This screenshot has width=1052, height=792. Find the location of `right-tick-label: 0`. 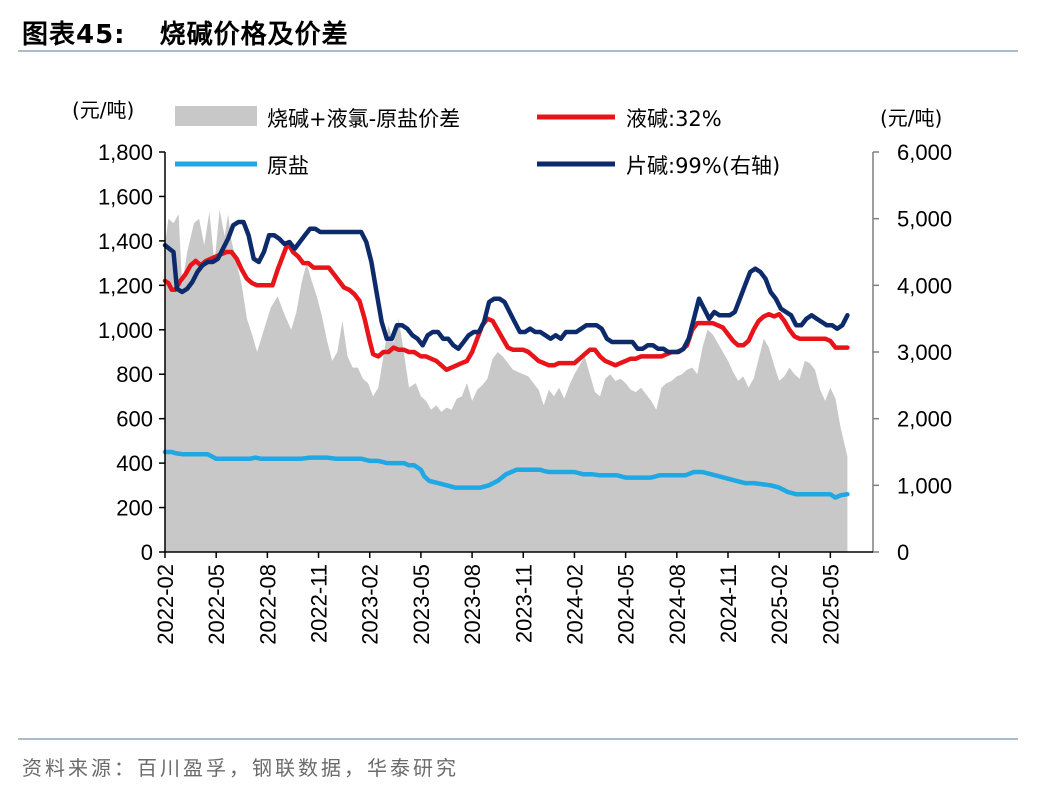

right-tick-label: 0 is located at coordinates (903, 552).